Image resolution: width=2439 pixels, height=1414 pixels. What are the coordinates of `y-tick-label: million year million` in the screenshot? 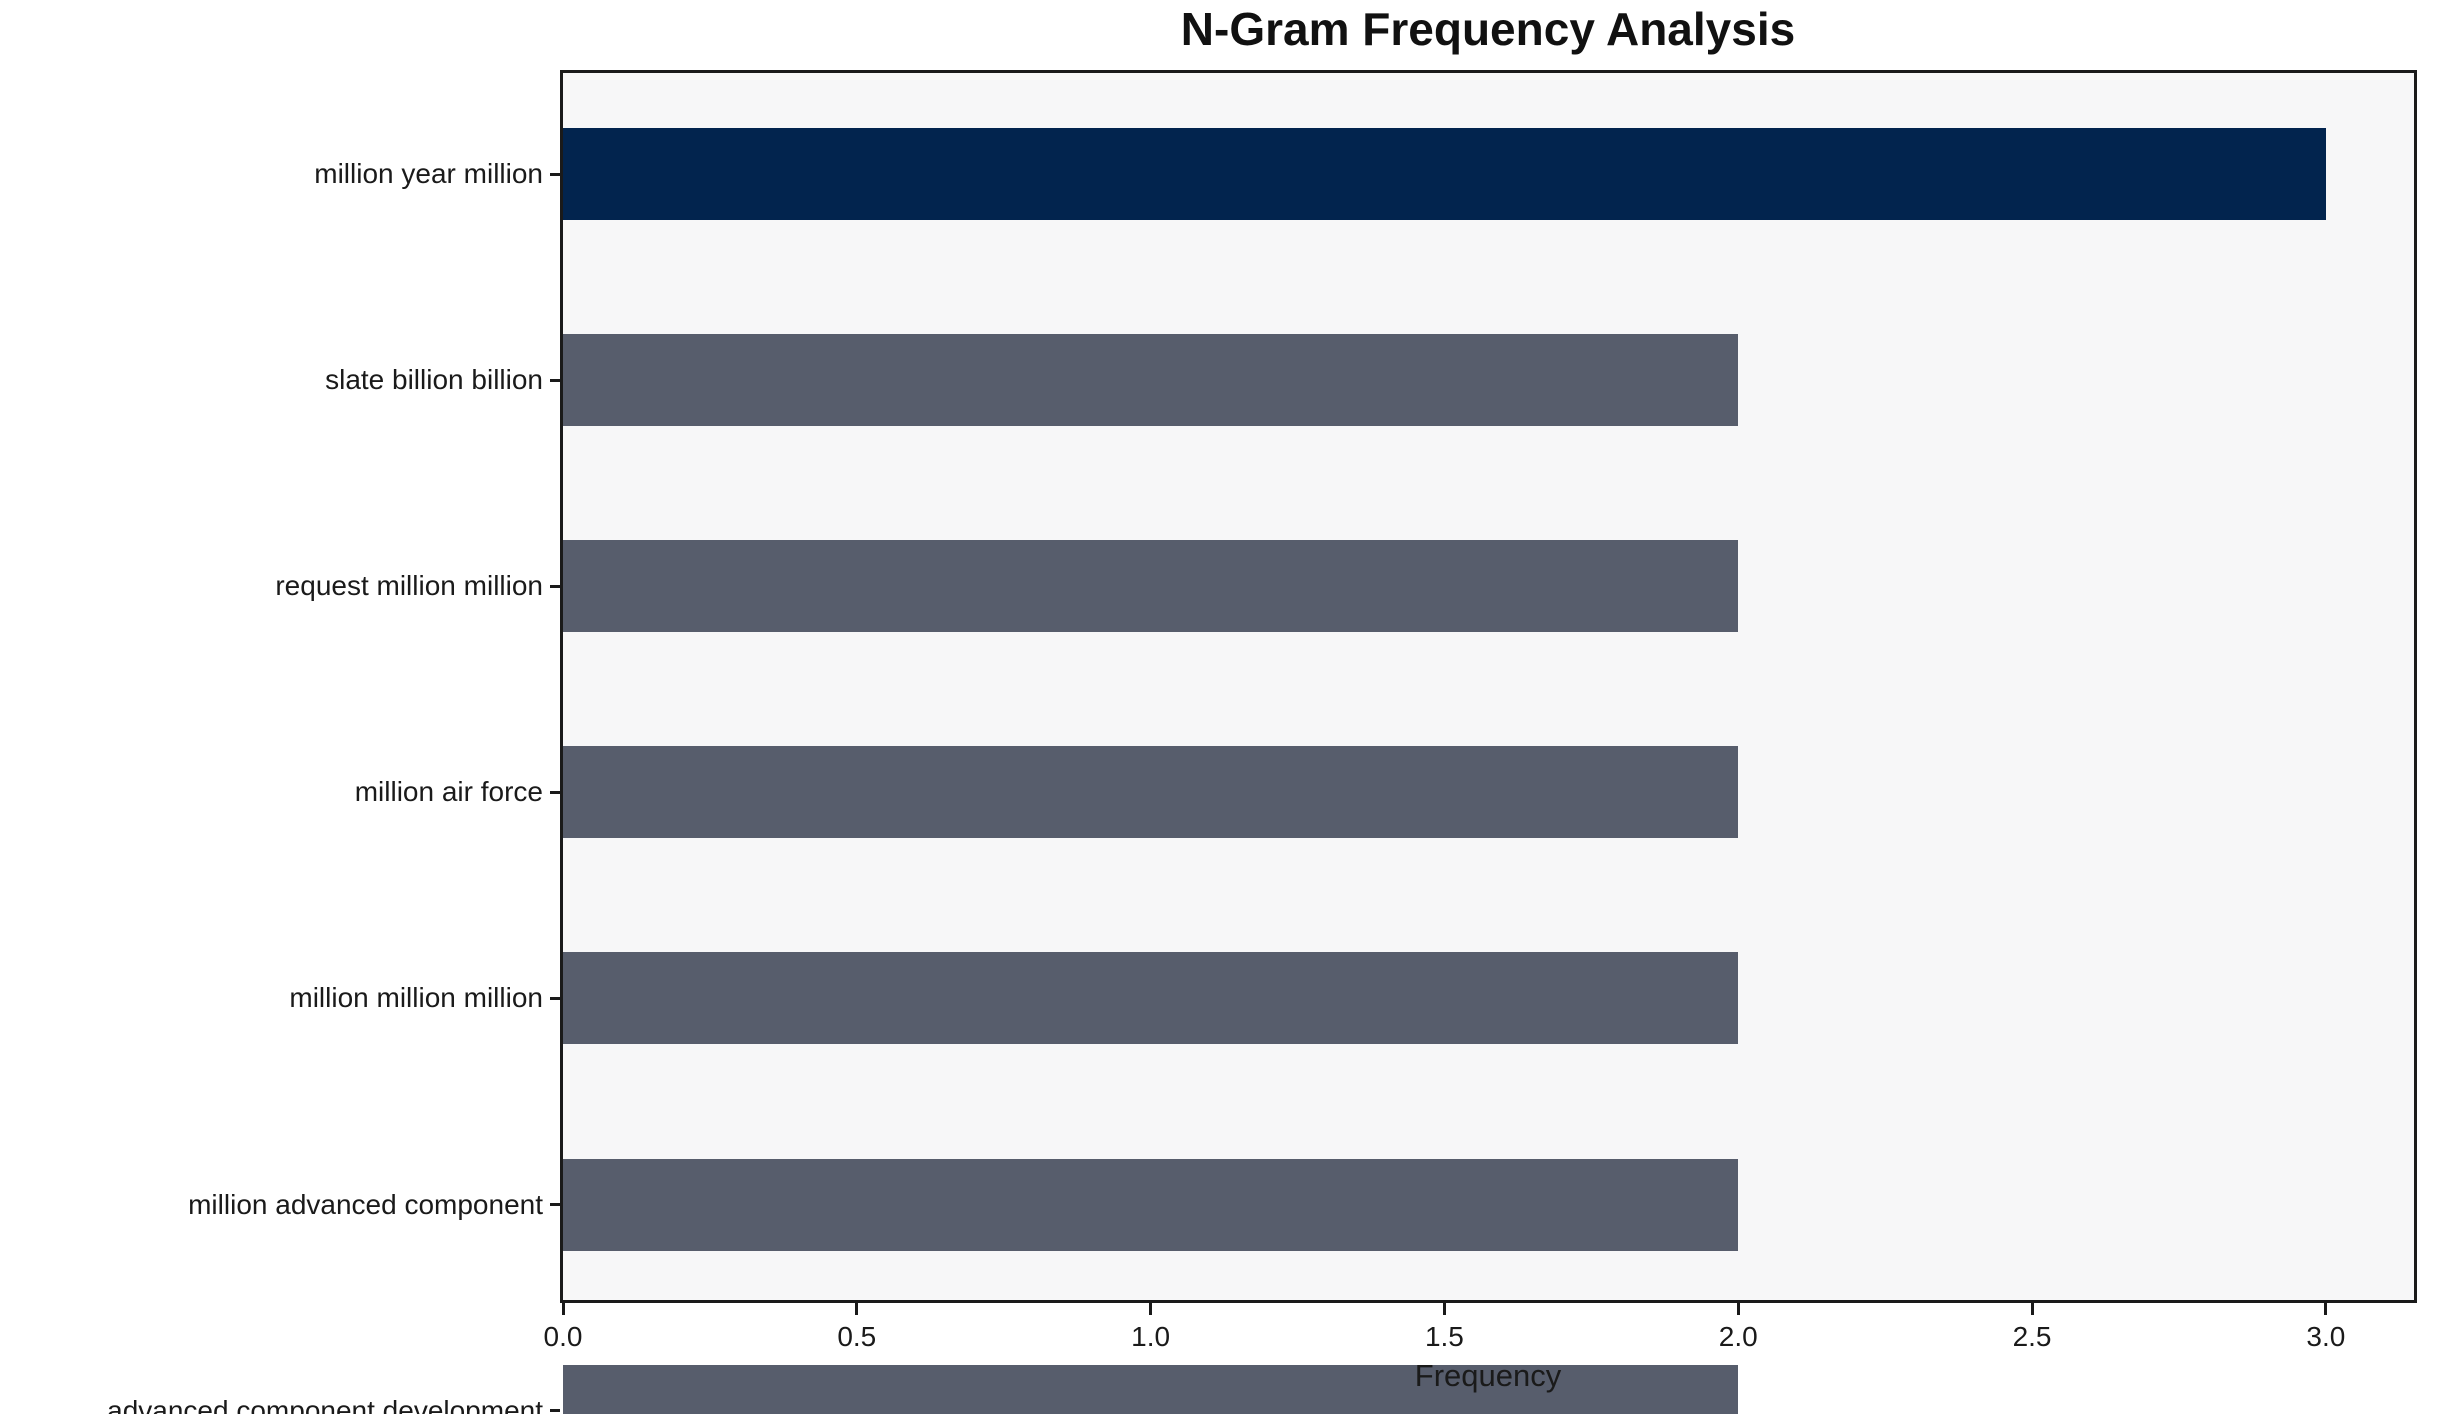 It's located at (428, 173).